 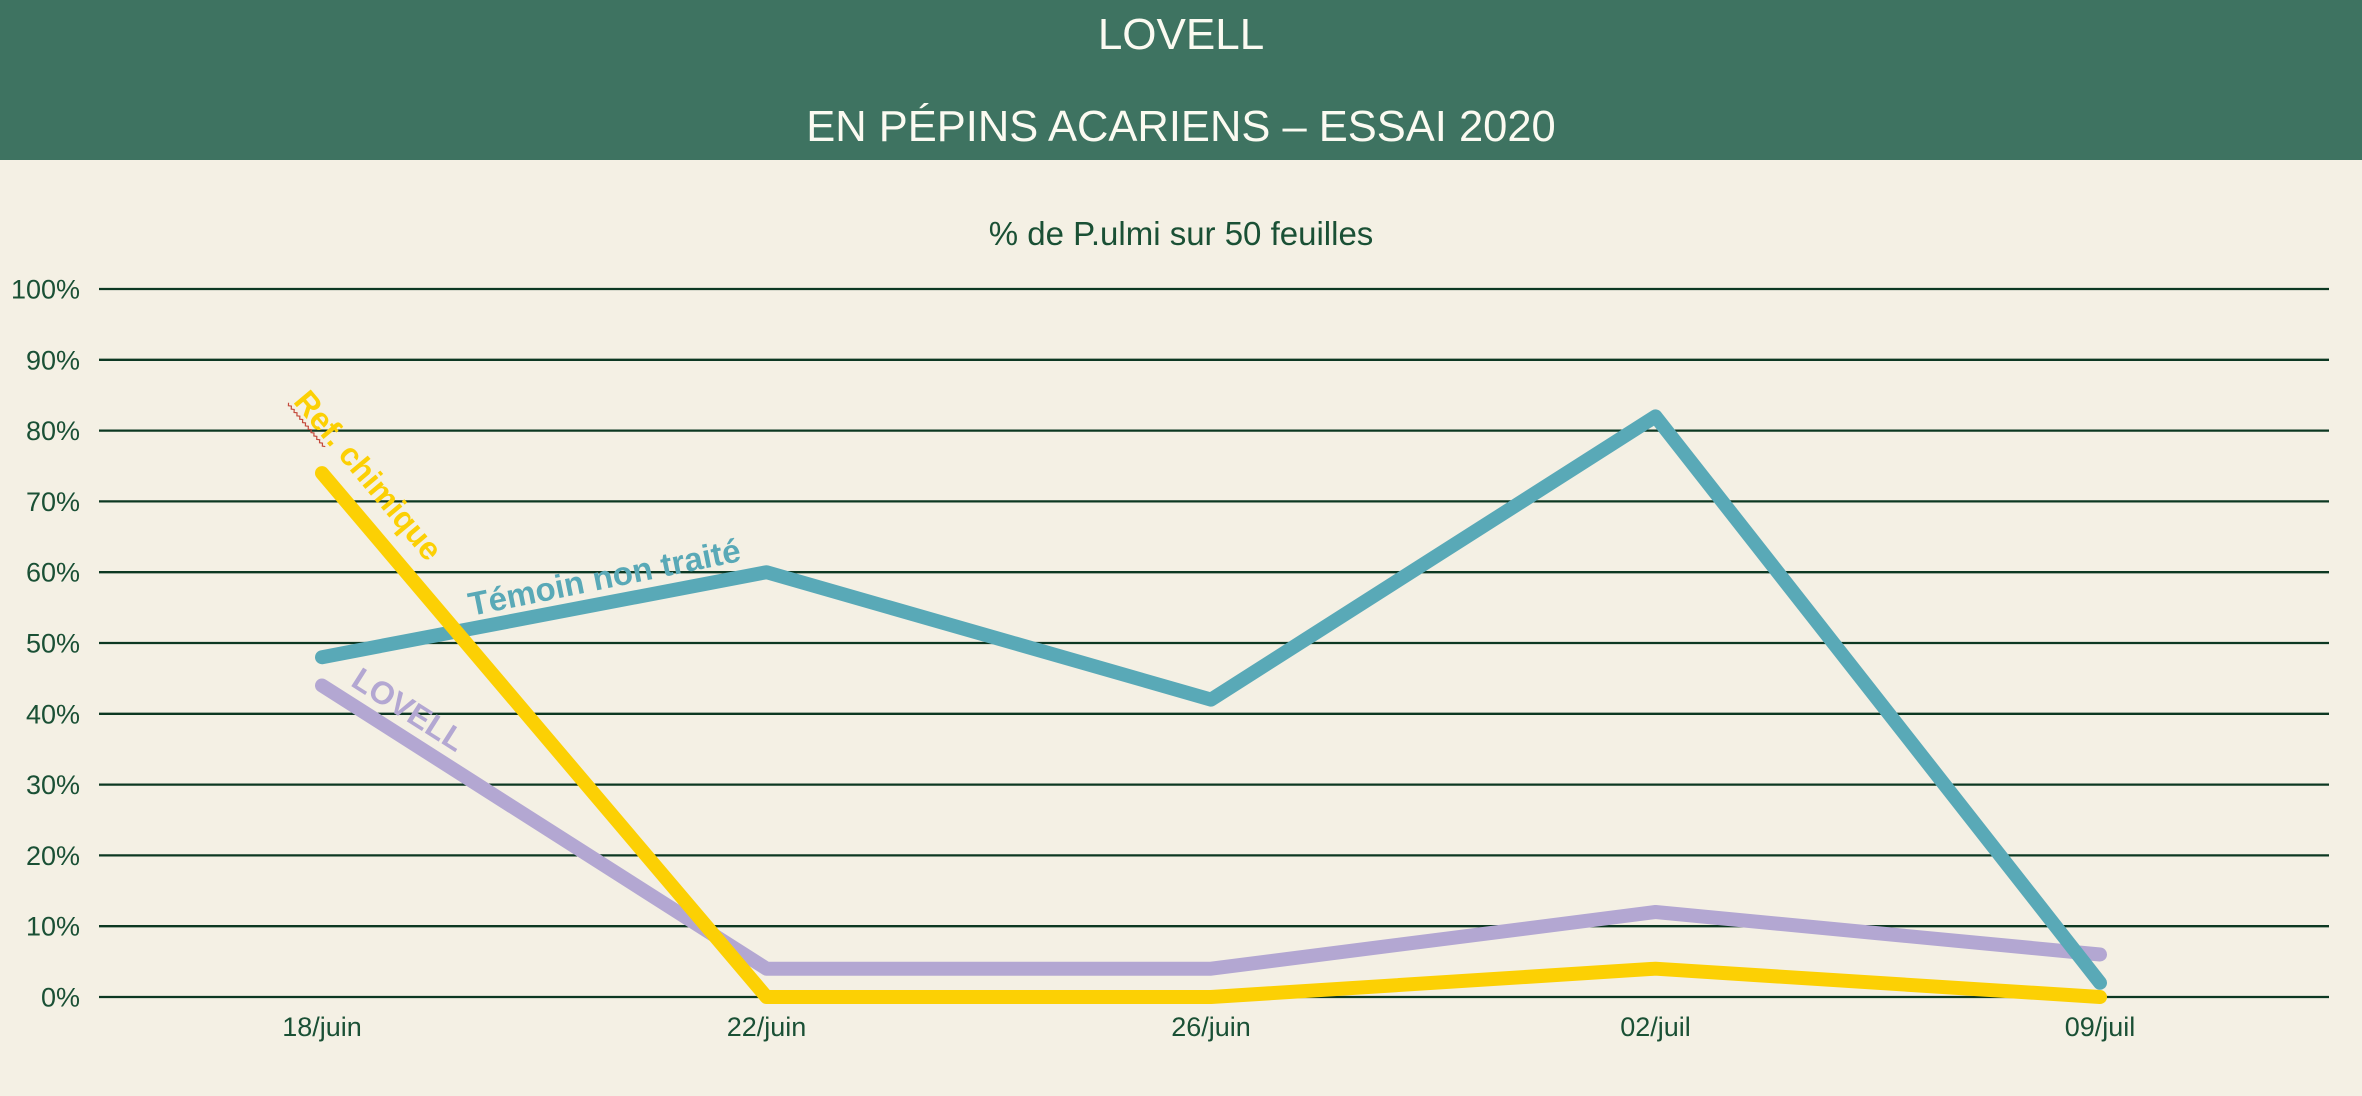 What do you see at coordinates (53, 644) in the screenshot?
I see `svg-text: 50%` at bounding box center [53, 644].